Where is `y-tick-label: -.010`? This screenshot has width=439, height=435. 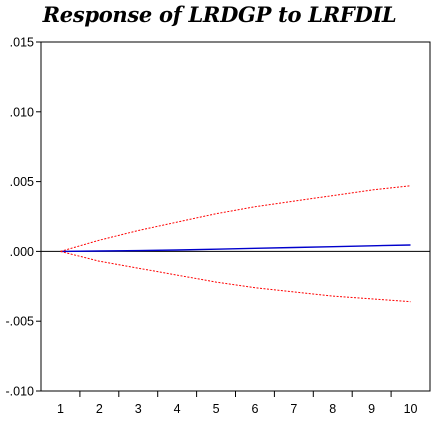
y-tick-label: -.010 is located at coordinates (20, 392).